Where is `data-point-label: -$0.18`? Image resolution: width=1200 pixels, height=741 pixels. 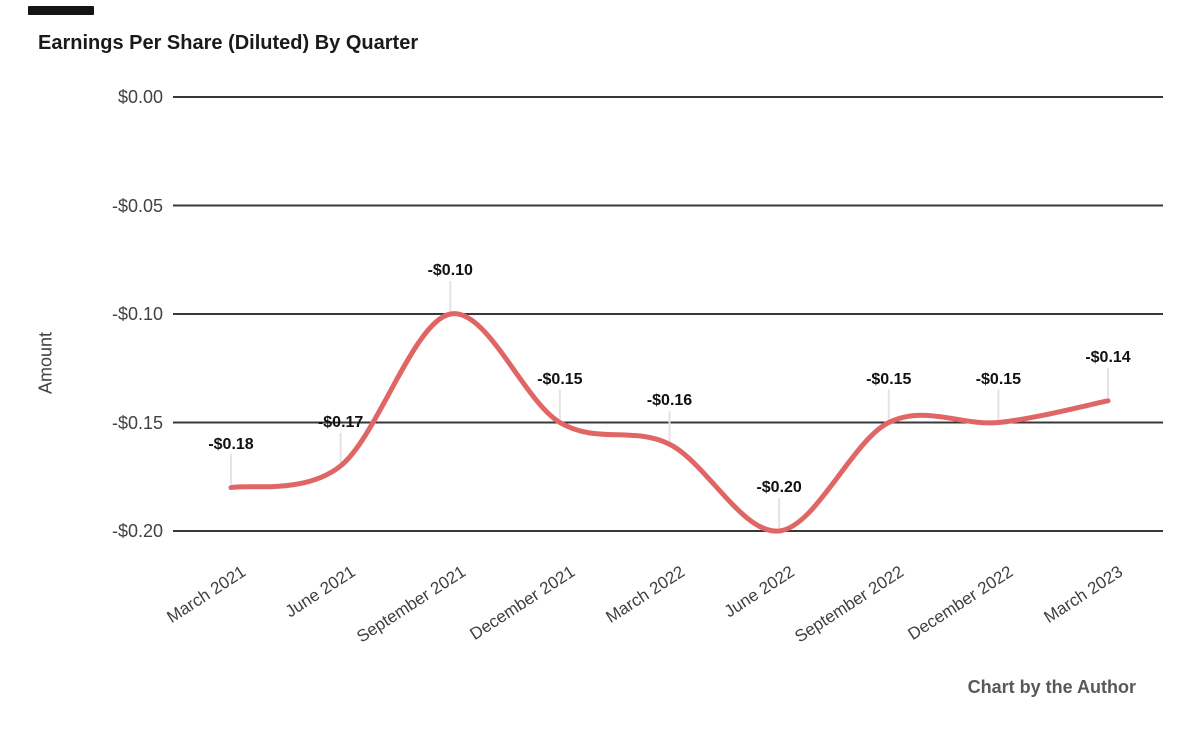 data-point-label: -$0.18 is located at coordinates (231, 444).